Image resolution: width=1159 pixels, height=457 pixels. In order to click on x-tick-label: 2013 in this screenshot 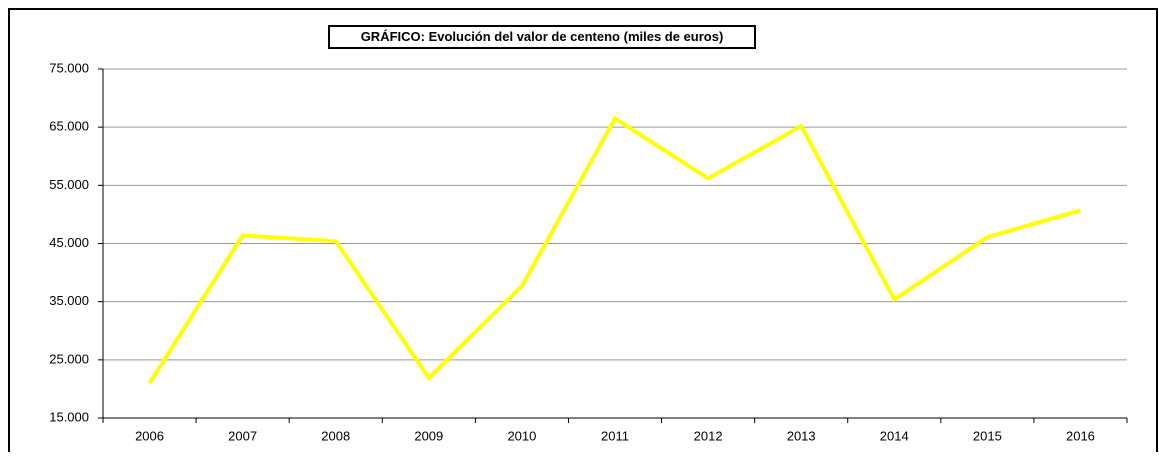, I will do `click(801, 435)`.